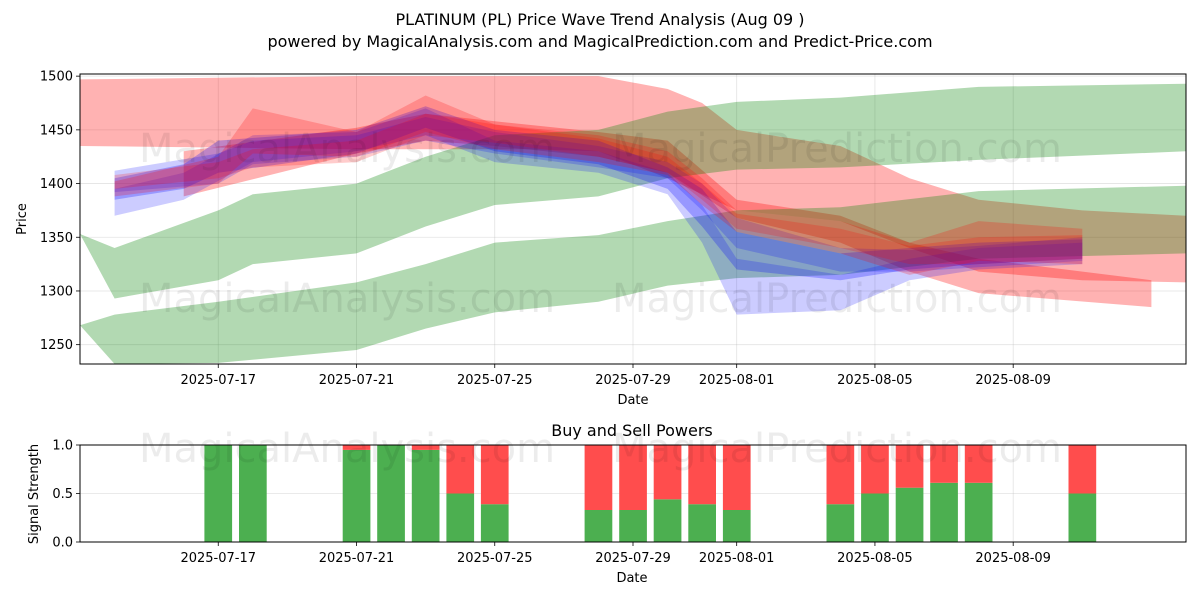 This screenshot has height=600, width=1200. Describe the element at coordinates (34, 494) in the screenshot. I see `signal-y-axis-label: Signal Strength` at that location.